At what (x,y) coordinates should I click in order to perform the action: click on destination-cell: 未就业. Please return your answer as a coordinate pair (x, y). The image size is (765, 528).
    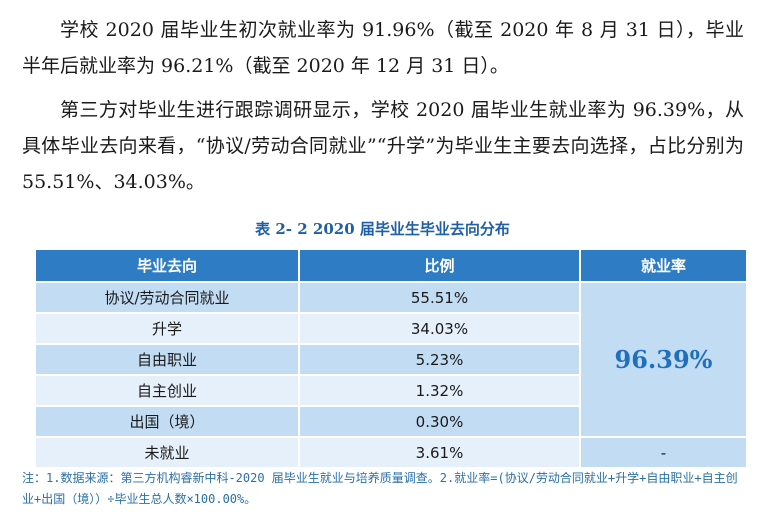
    Looking at the image, I should click on (167, 452).